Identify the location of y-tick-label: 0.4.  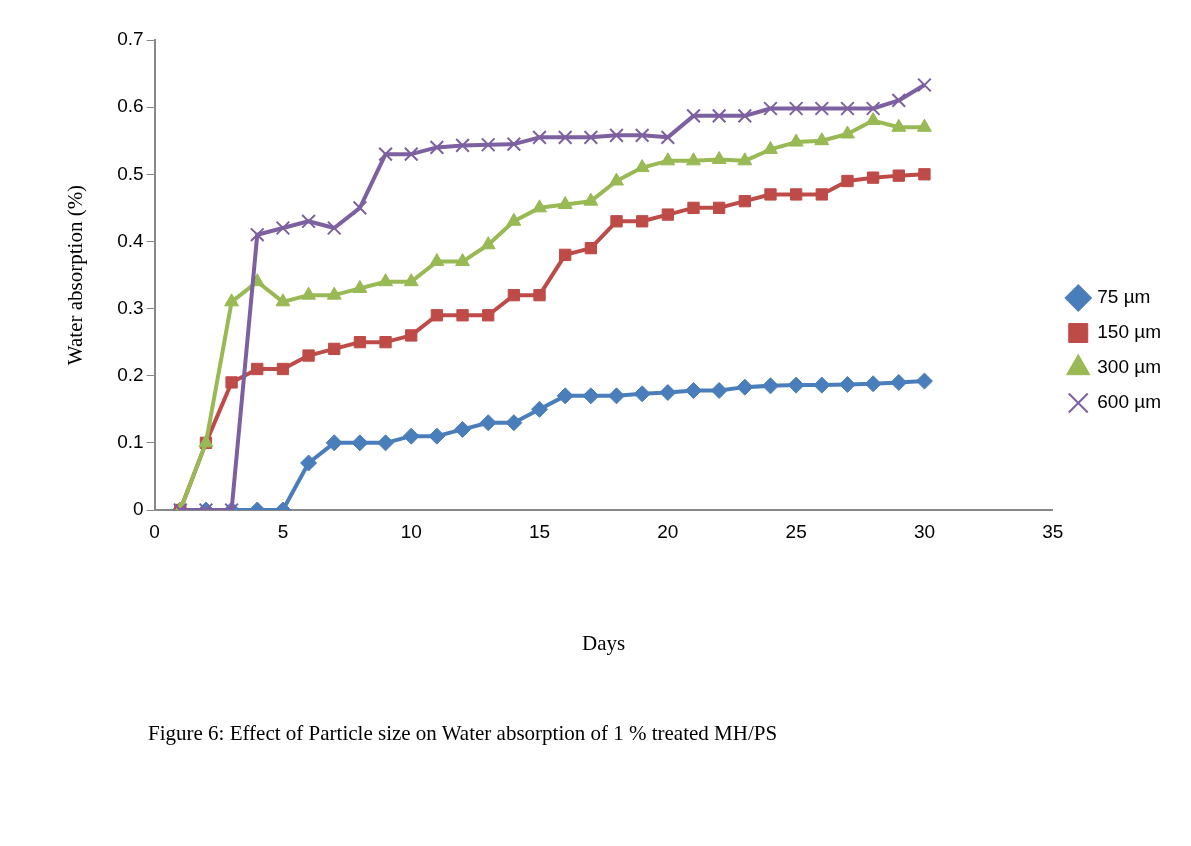
(131, 240).